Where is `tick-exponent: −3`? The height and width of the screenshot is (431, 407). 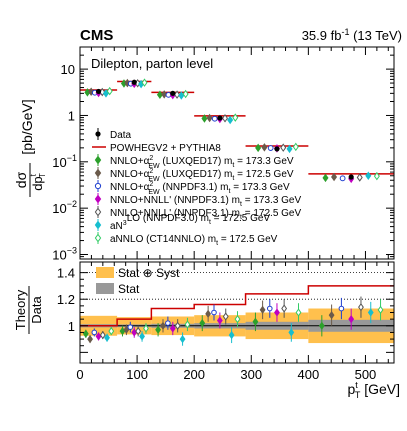 tick-exponent: −3 is located at coordinates (72, 251).